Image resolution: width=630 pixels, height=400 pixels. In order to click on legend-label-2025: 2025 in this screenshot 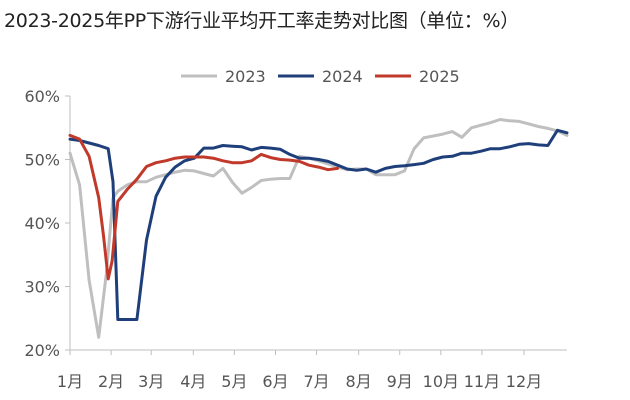, I will do `click(439, 76)`.